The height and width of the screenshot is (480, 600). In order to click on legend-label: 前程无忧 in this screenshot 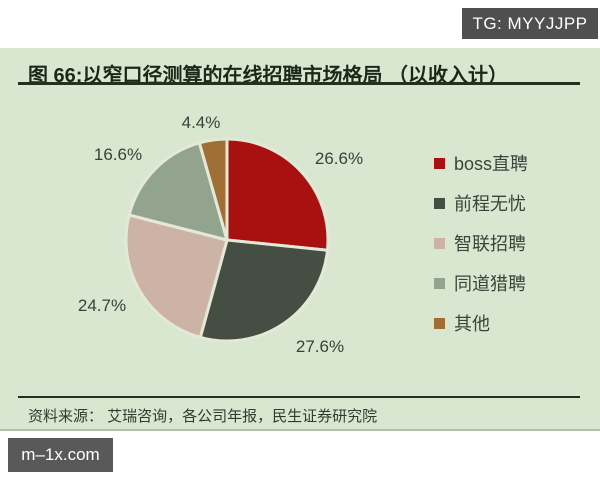, I will do `click(490, 204)`.